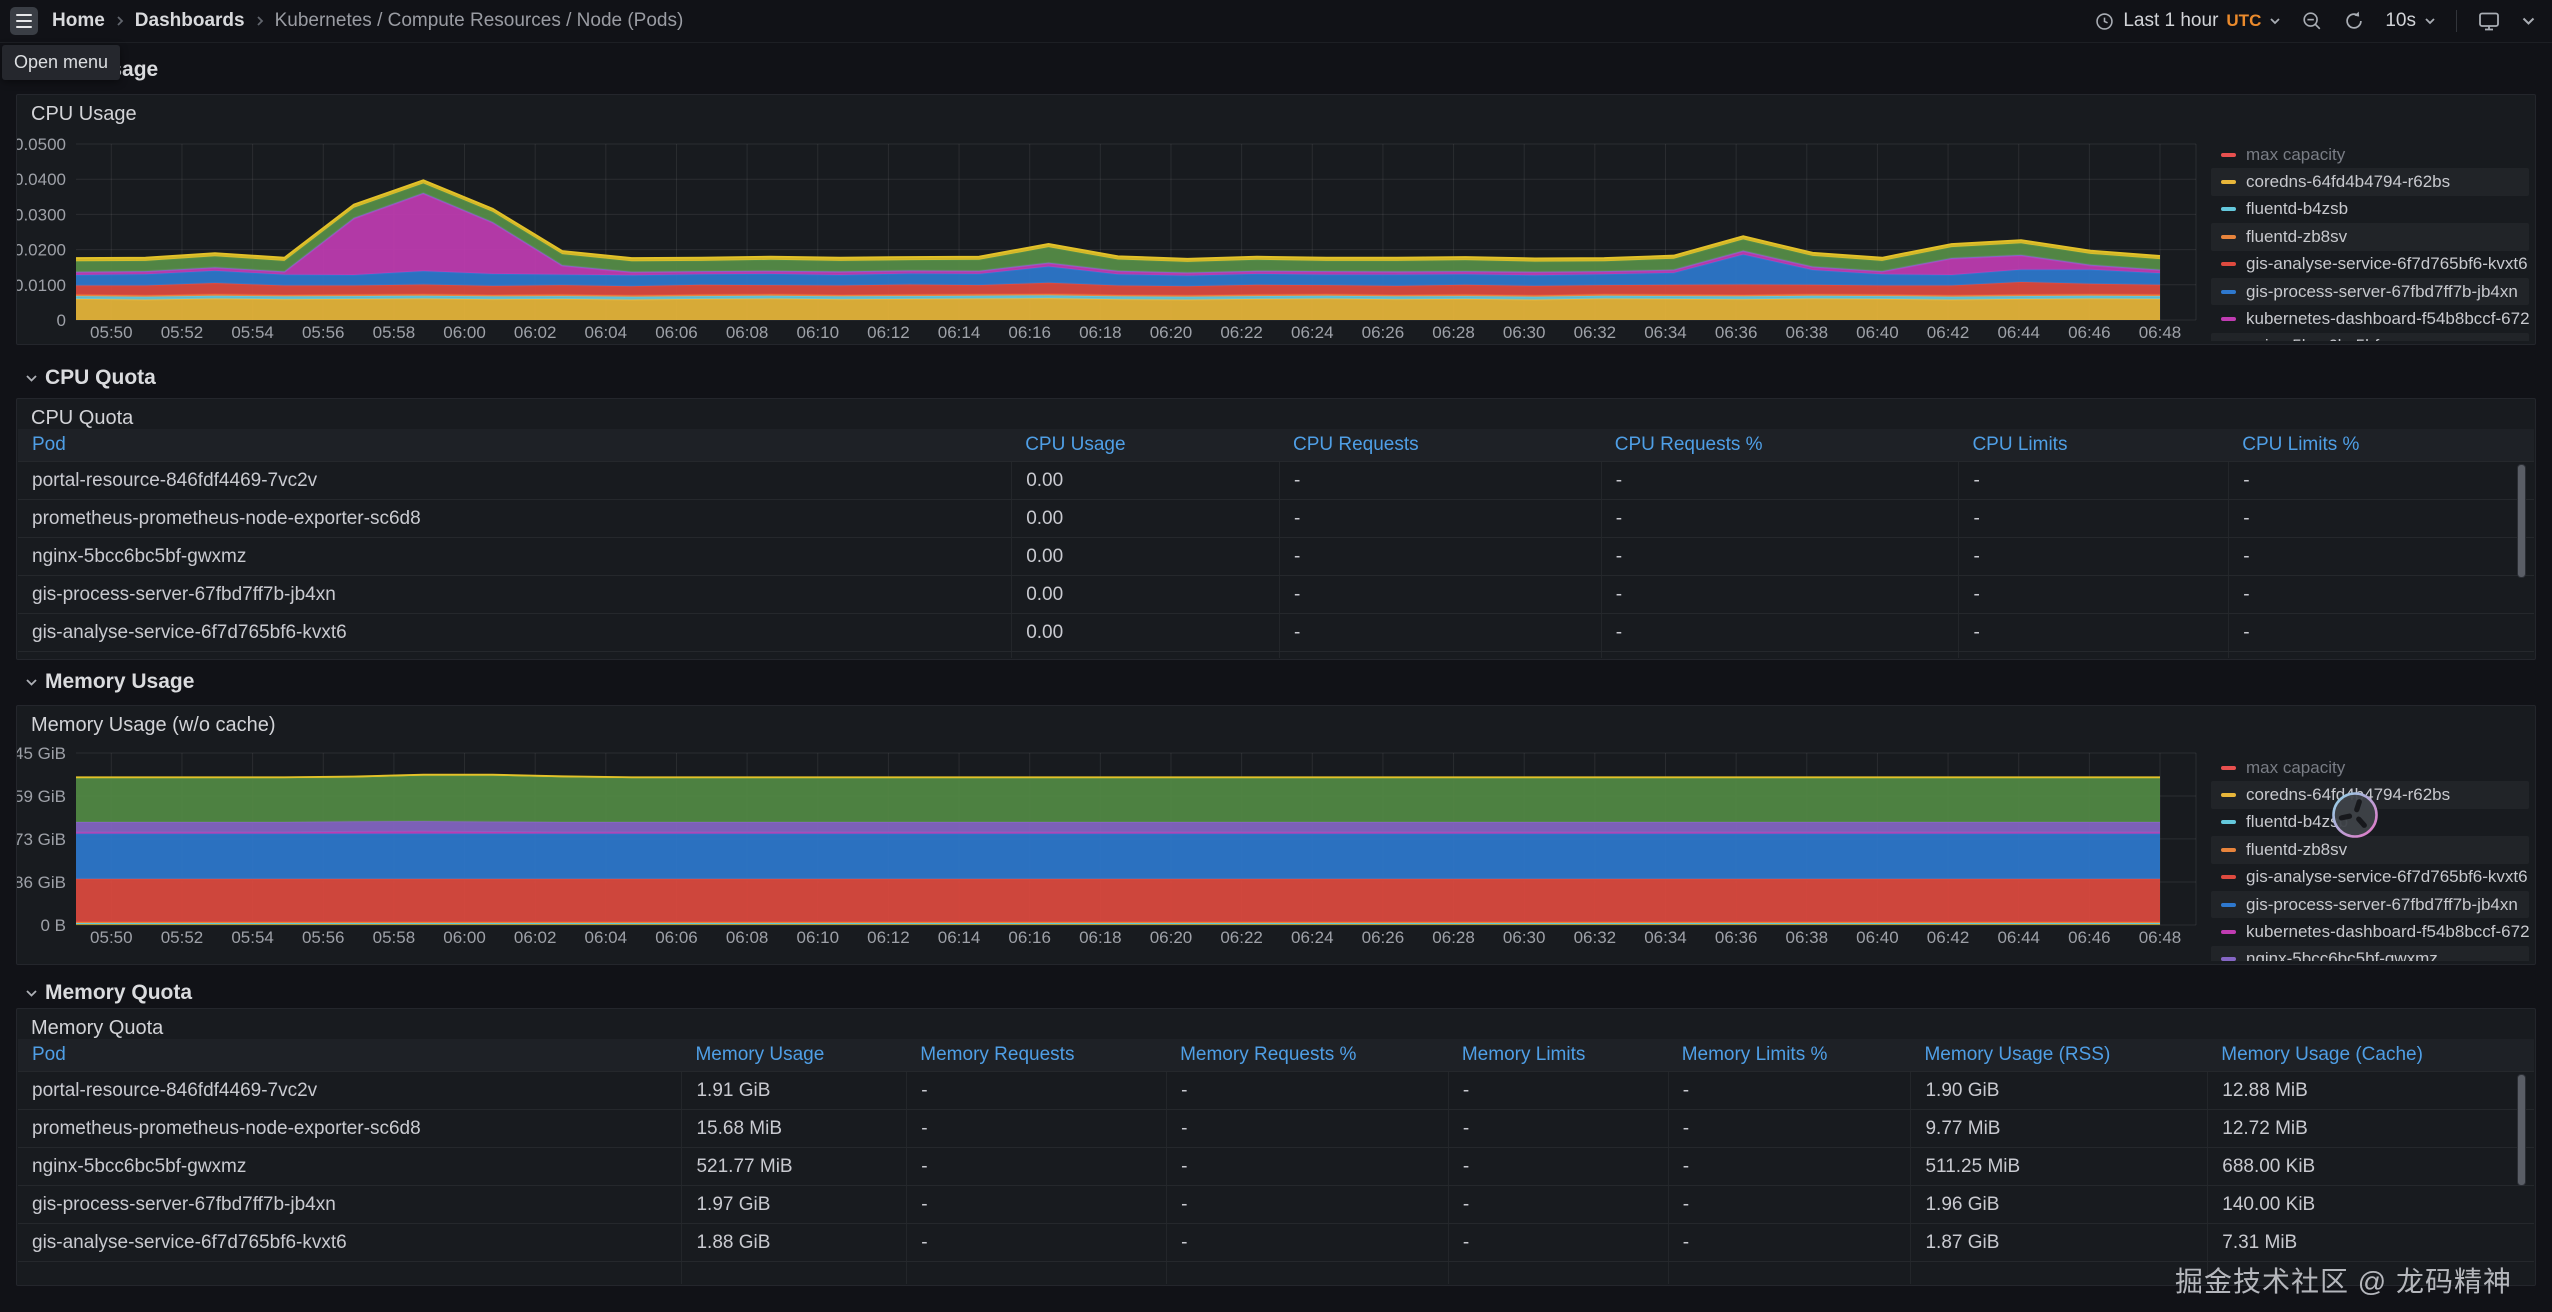  What do you see at coordinates (24, 15) in the screenshot?
I see `hamburger-icon` at bounding box center [24, 15].